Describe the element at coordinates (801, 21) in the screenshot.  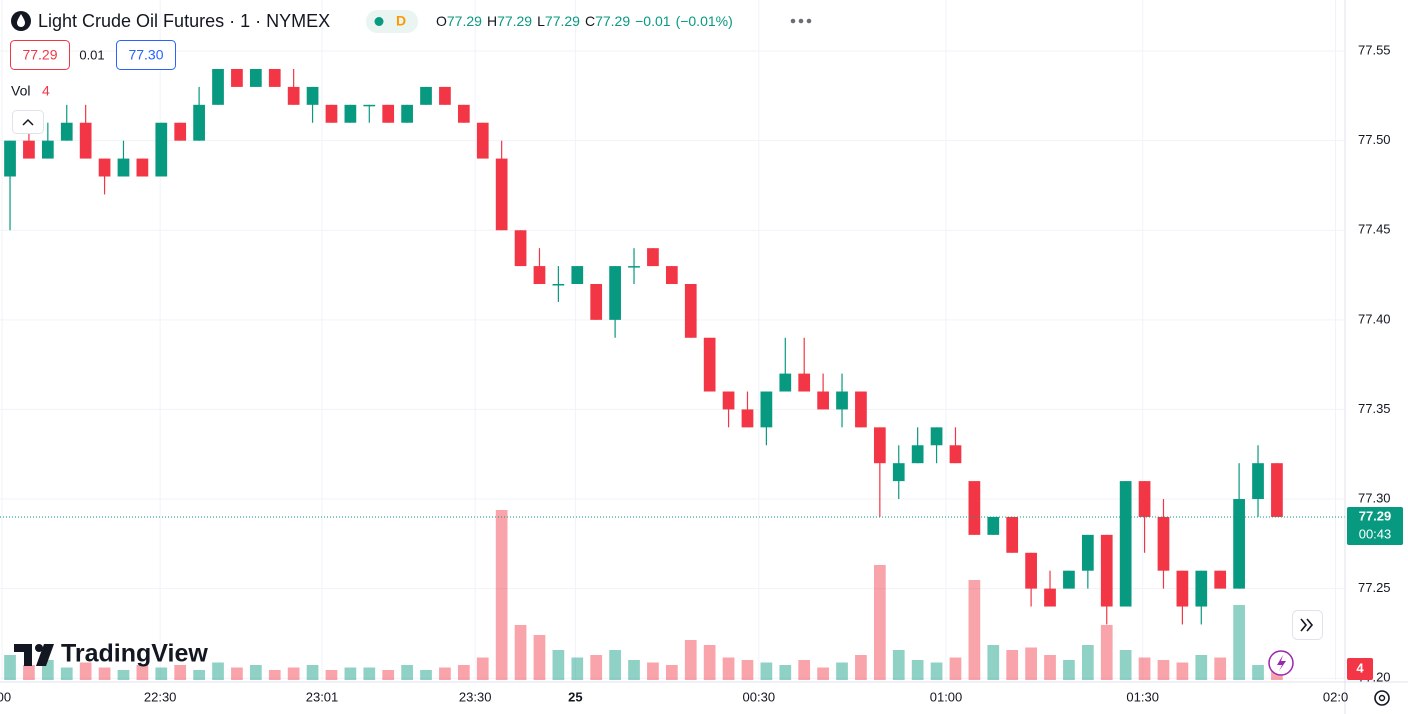
I see `more-button` at that location.